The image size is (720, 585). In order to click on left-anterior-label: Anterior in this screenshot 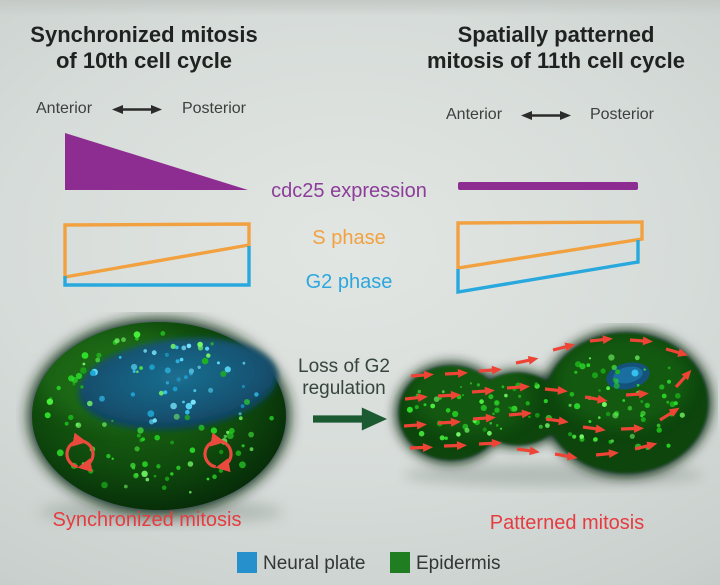, I will do `click(64, 108)`.